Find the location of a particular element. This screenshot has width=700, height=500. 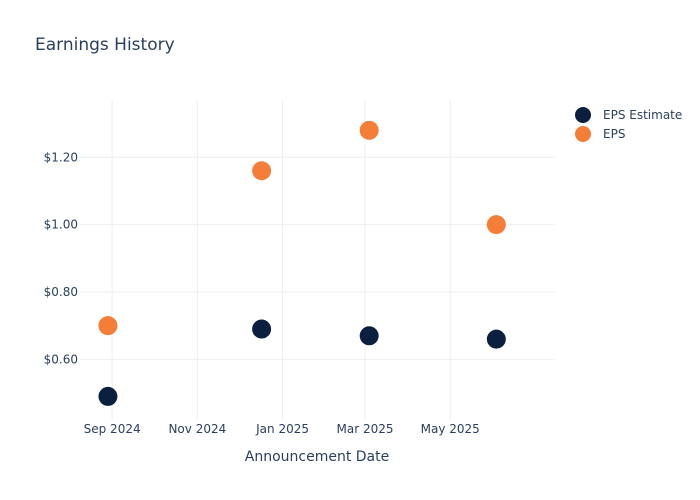

x-tick-label: Nov 2024 is located at coordinates (197, 429).